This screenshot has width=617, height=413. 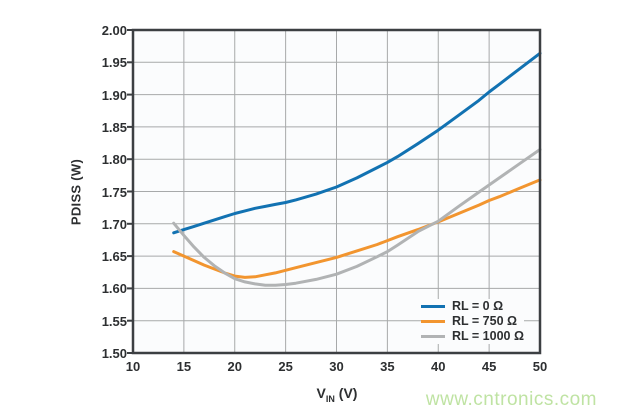 I want to click on x-axis-title: VIN (V), so click(x=337, y=394).